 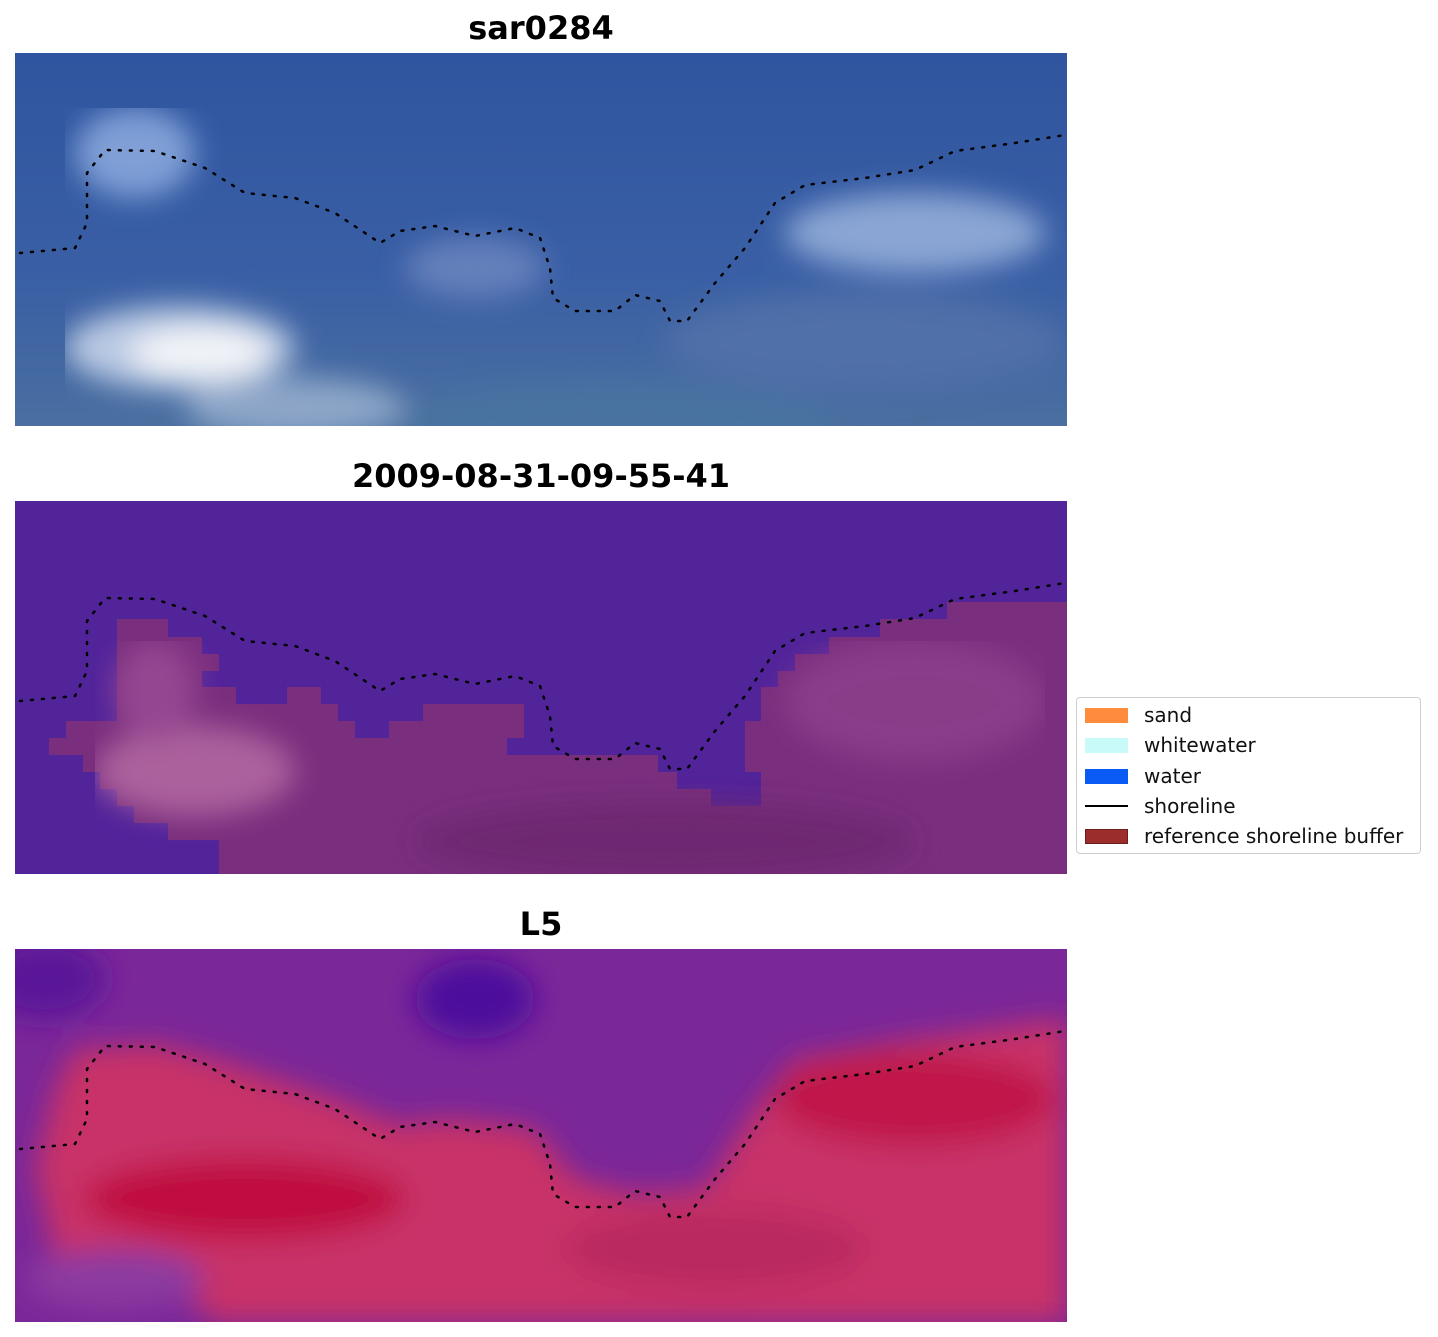 What do you see at coordinates (1106, 776) in the screenshot?
I see `legend-swatch-water` at bounding box center [1106, 776].